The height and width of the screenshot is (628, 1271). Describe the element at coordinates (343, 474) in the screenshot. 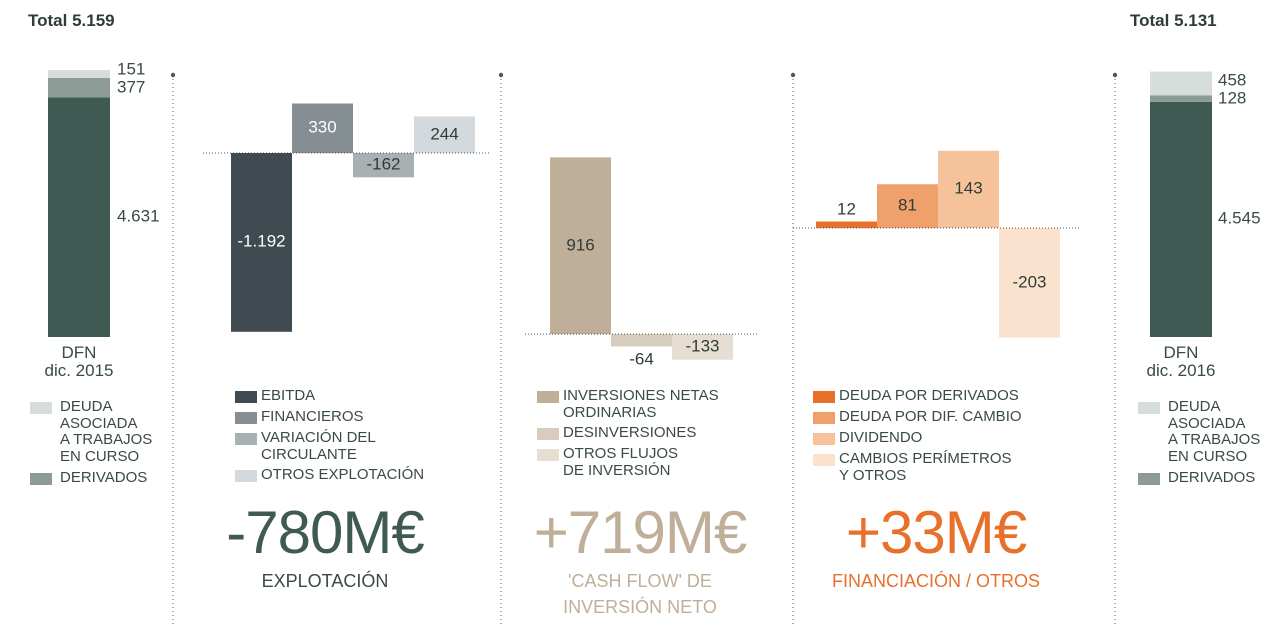

I see `legend-label: OTROS EXPLOTACIÓN` at that location.